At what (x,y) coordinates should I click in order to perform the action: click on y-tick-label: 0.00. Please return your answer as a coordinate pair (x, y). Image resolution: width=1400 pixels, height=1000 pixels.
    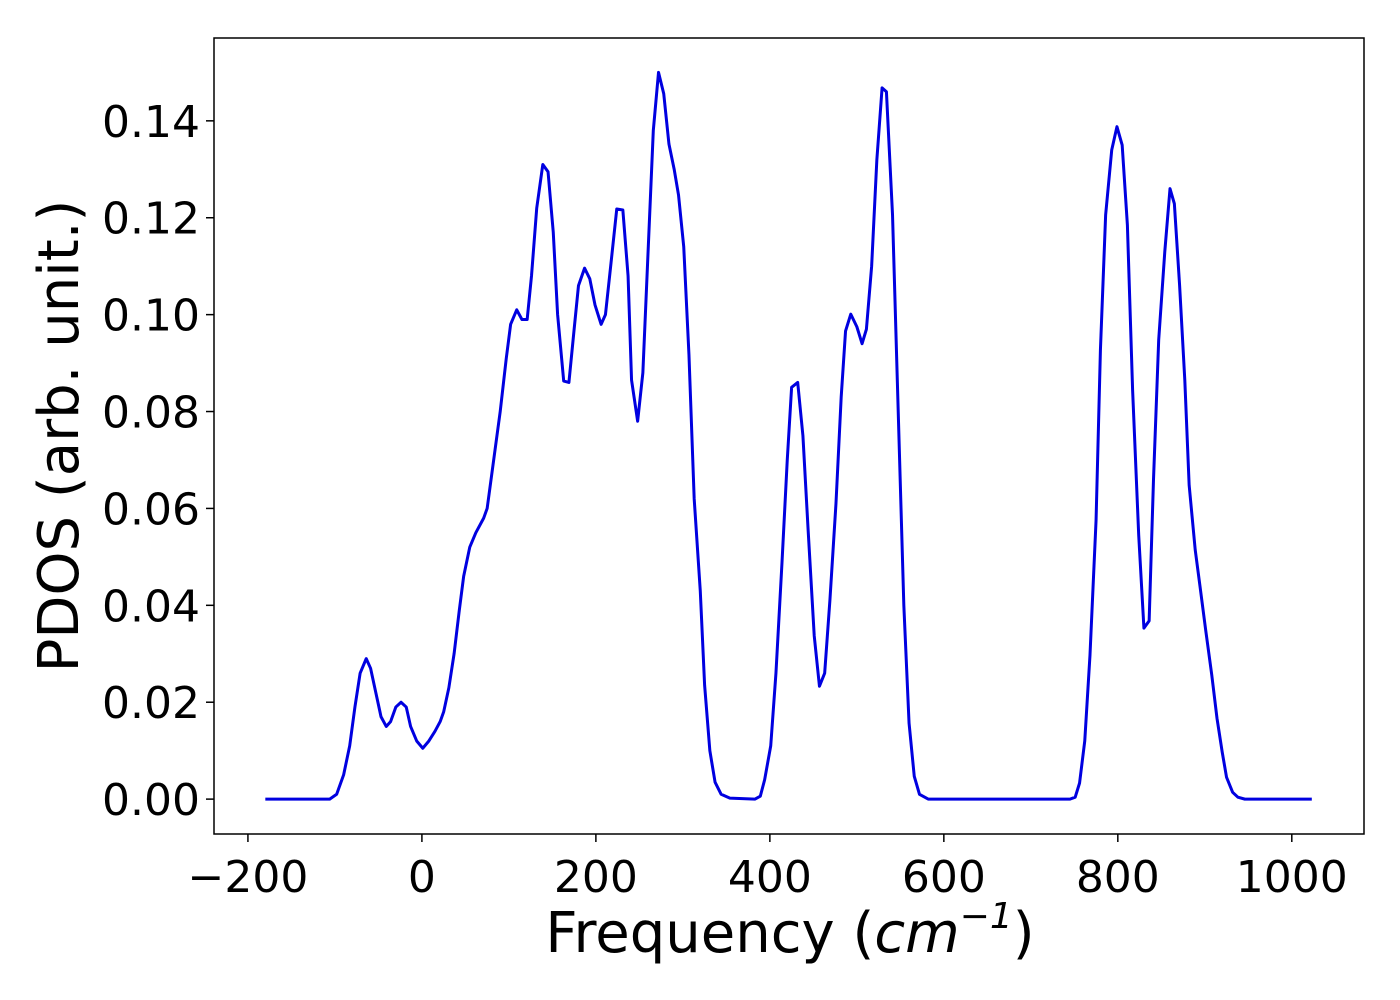
    Looking at the image, I should click on (151, 800).